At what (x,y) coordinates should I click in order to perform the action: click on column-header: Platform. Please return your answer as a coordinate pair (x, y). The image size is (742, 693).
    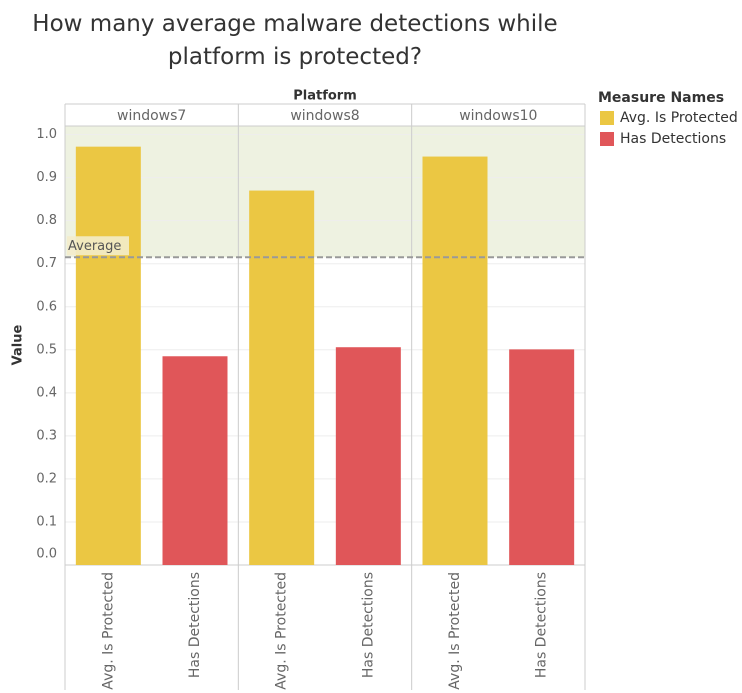
    Looking at the image, I should click on (325, 96).